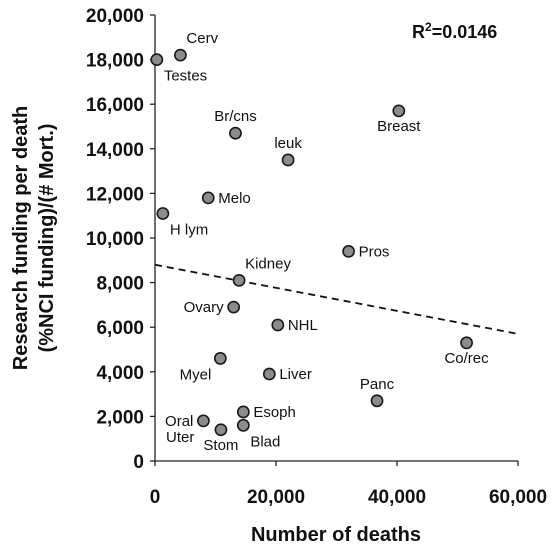 This screenshot has width=557, height=550. I want to click on r-squared-value: =0.0146, so click(465, 32).